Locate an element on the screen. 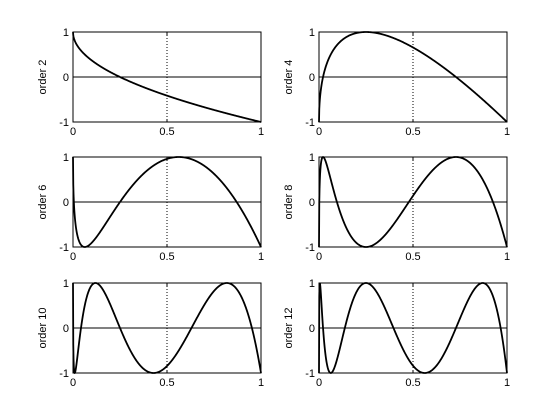  y-axis-label: order 6 is located at coordinates (43, 202).